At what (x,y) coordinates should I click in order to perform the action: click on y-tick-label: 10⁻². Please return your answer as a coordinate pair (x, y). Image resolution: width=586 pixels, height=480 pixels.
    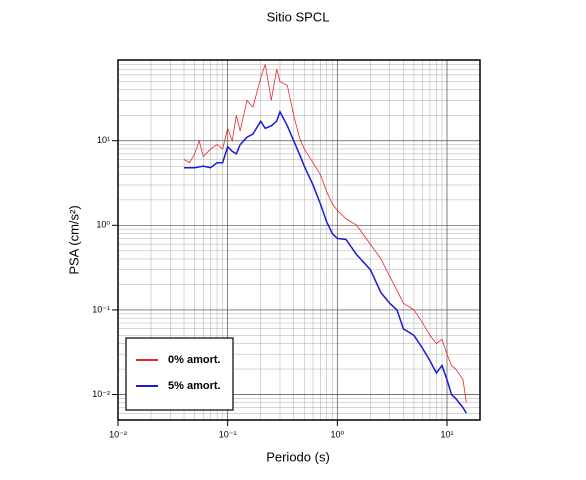
    Looking at the image, I should click on (101, 394).